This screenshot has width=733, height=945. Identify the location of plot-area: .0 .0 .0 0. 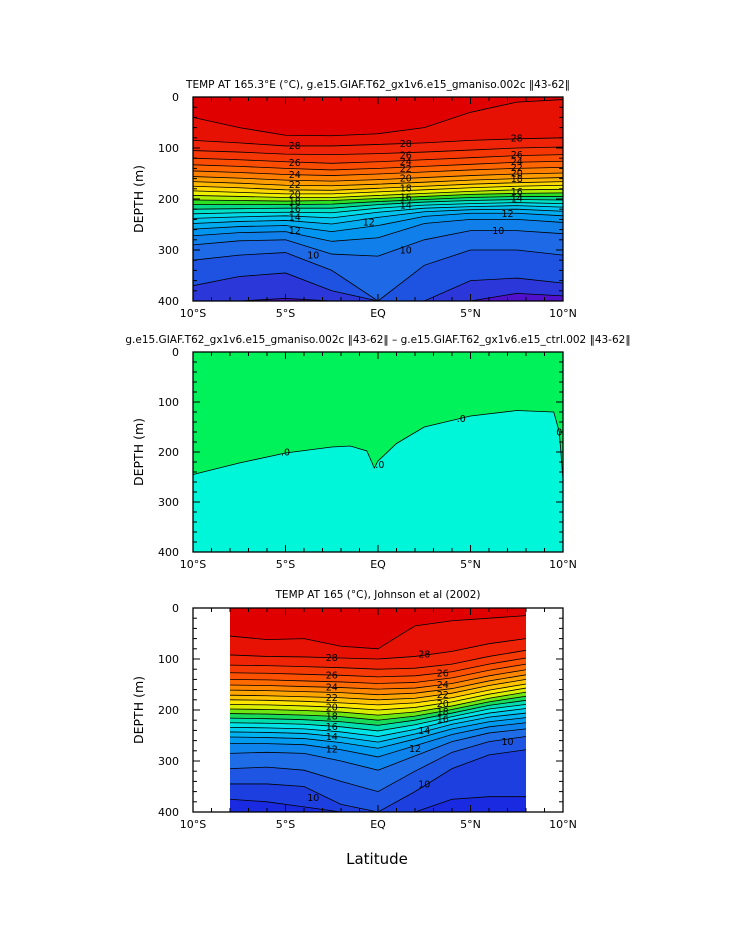
(378, 452).